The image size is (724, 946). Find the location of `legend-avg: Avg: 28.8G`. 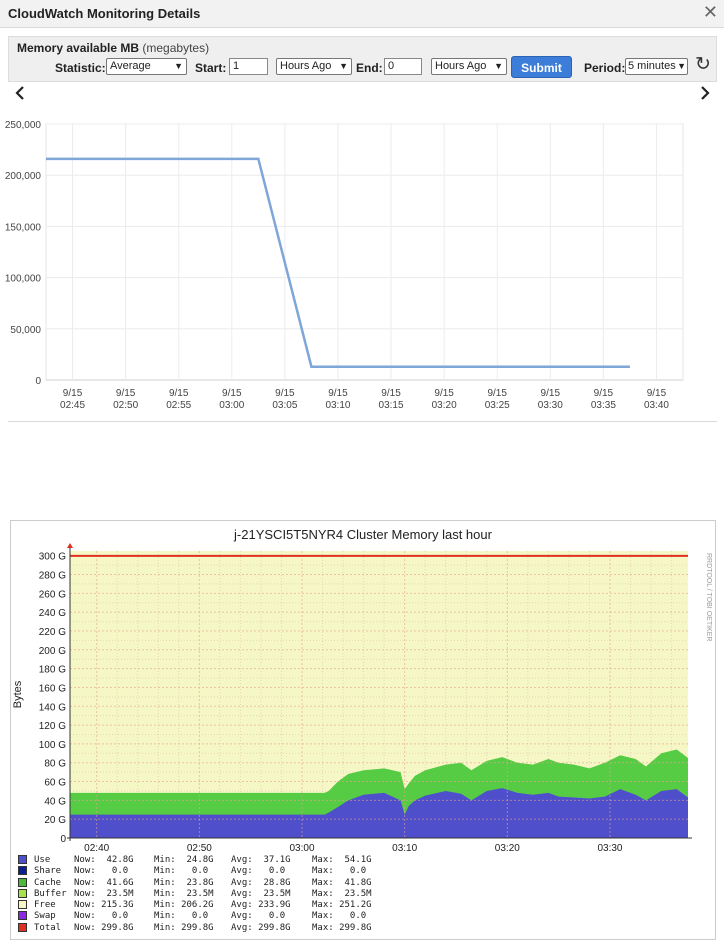

legend-avg: Avg: 28.8G is located at coordinates (261, 882).